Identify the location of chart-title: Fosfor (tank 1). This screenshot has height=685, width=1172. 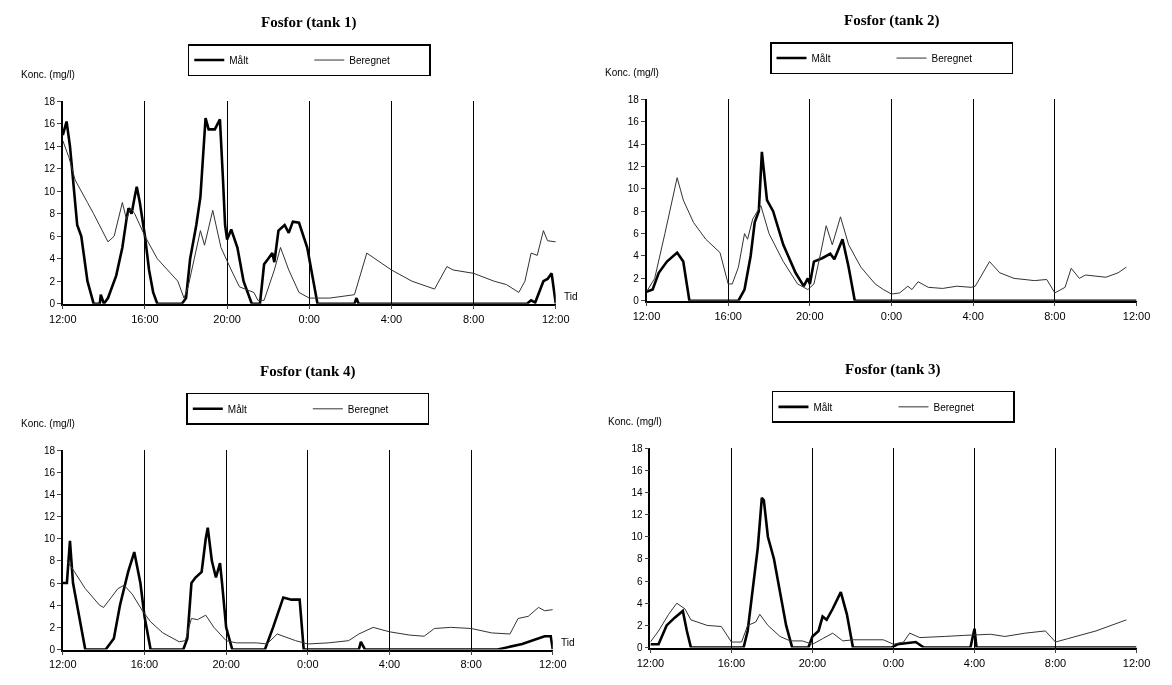
(309, 22).